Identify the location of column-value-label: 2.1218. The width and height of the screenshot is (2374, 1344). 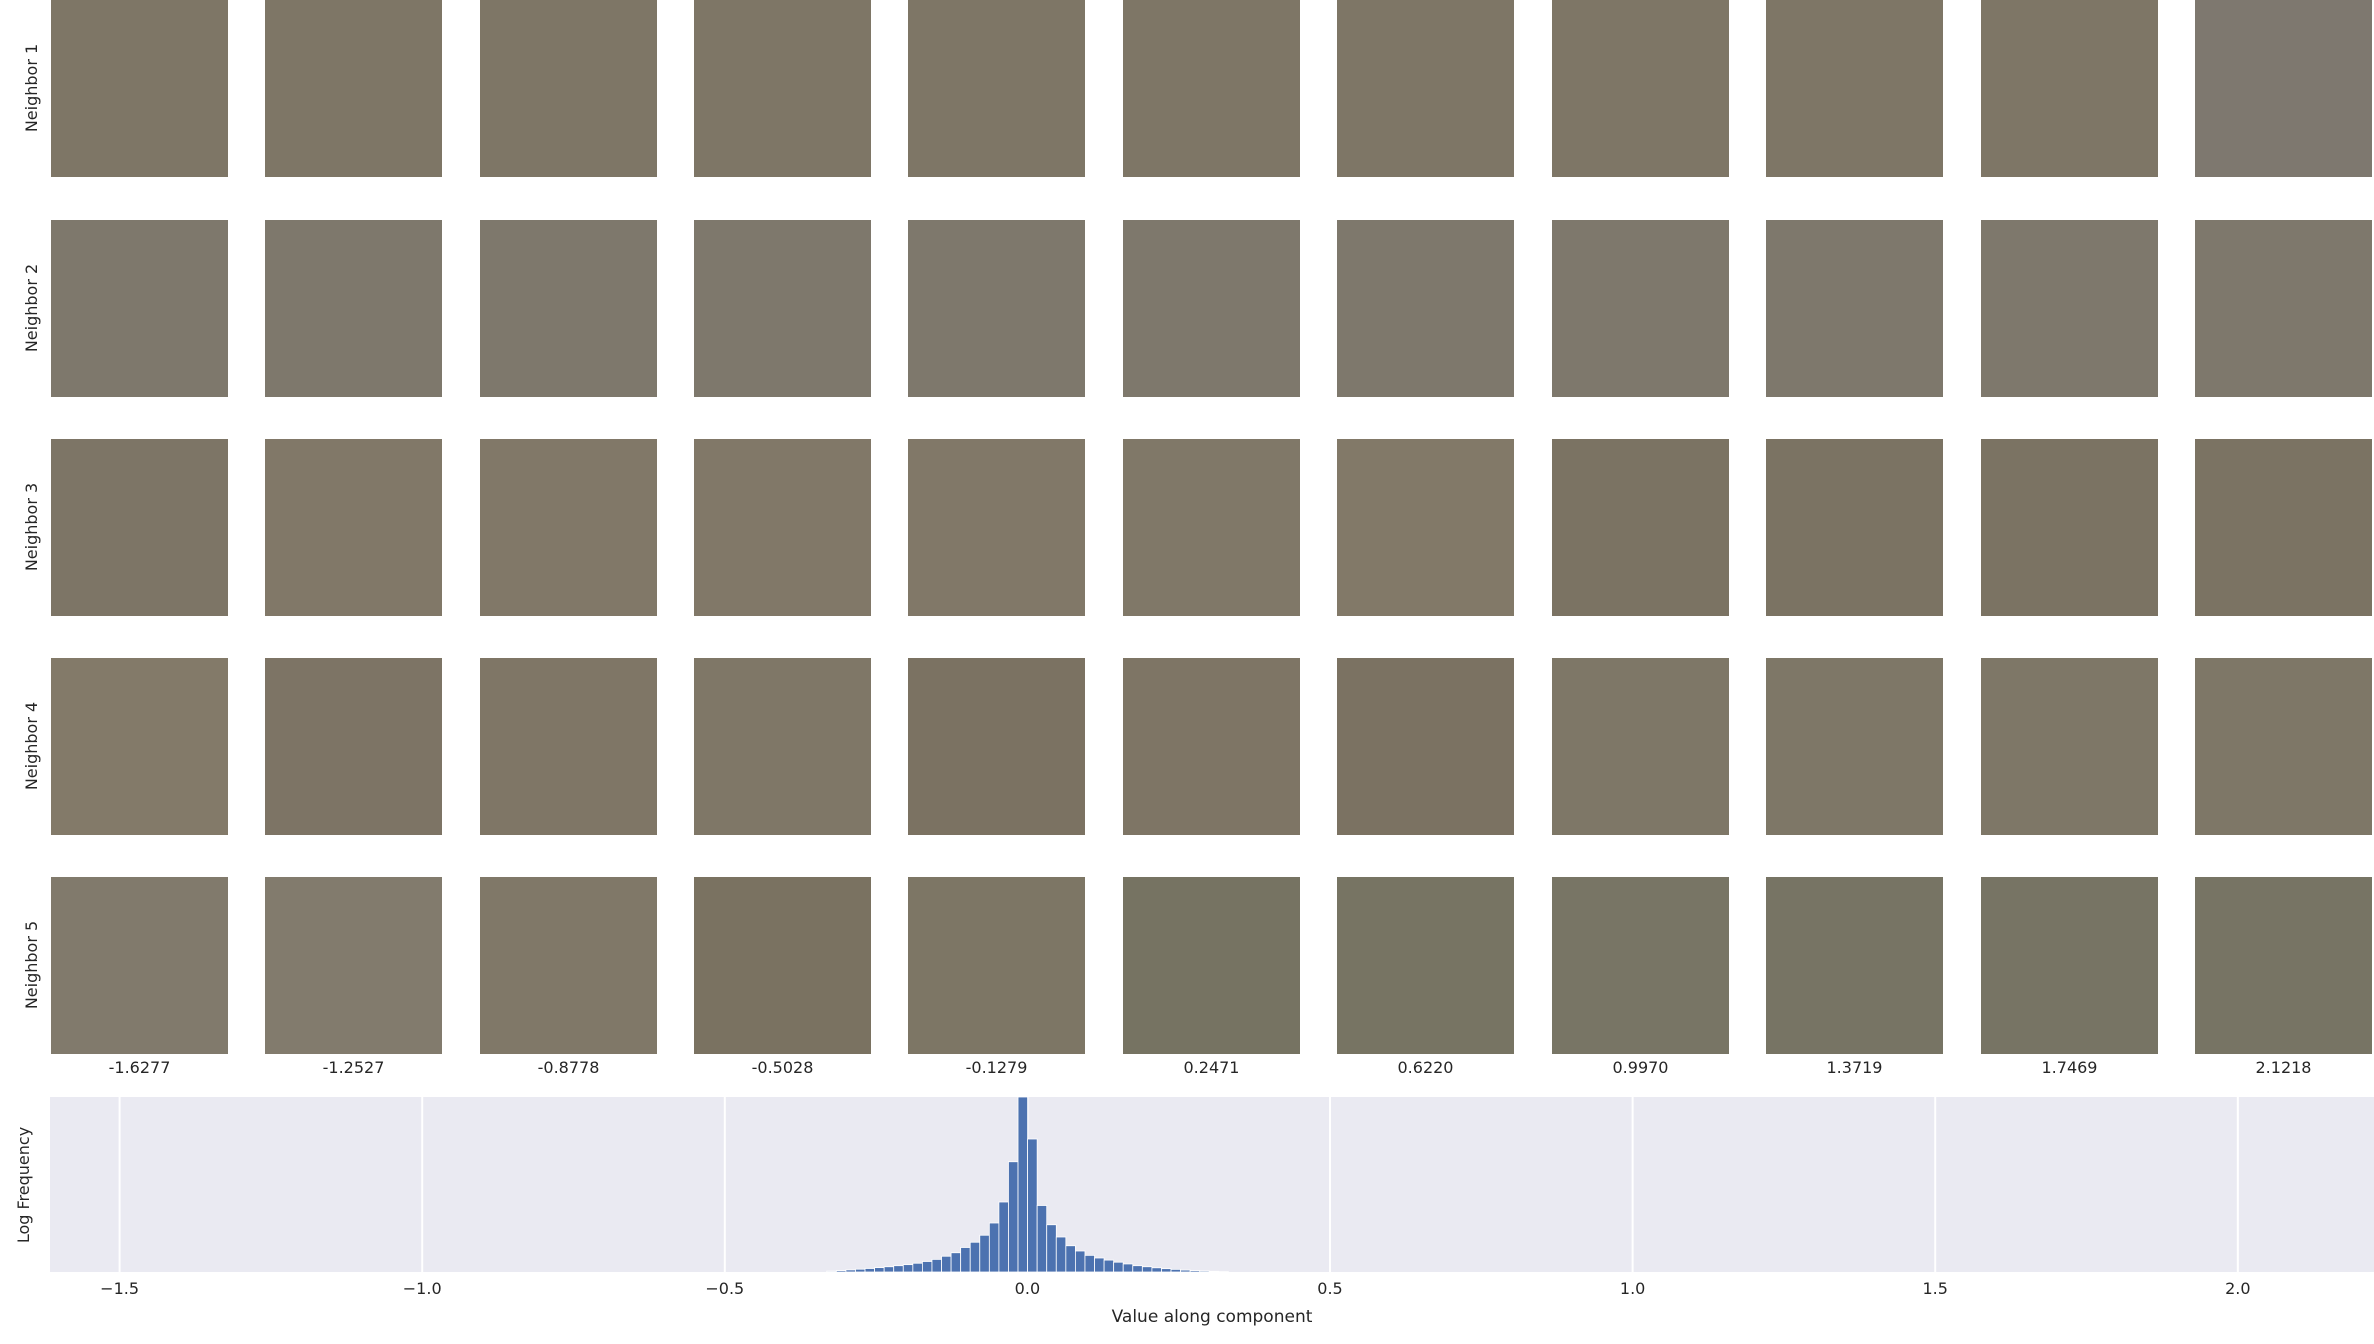
(2283, 1067).